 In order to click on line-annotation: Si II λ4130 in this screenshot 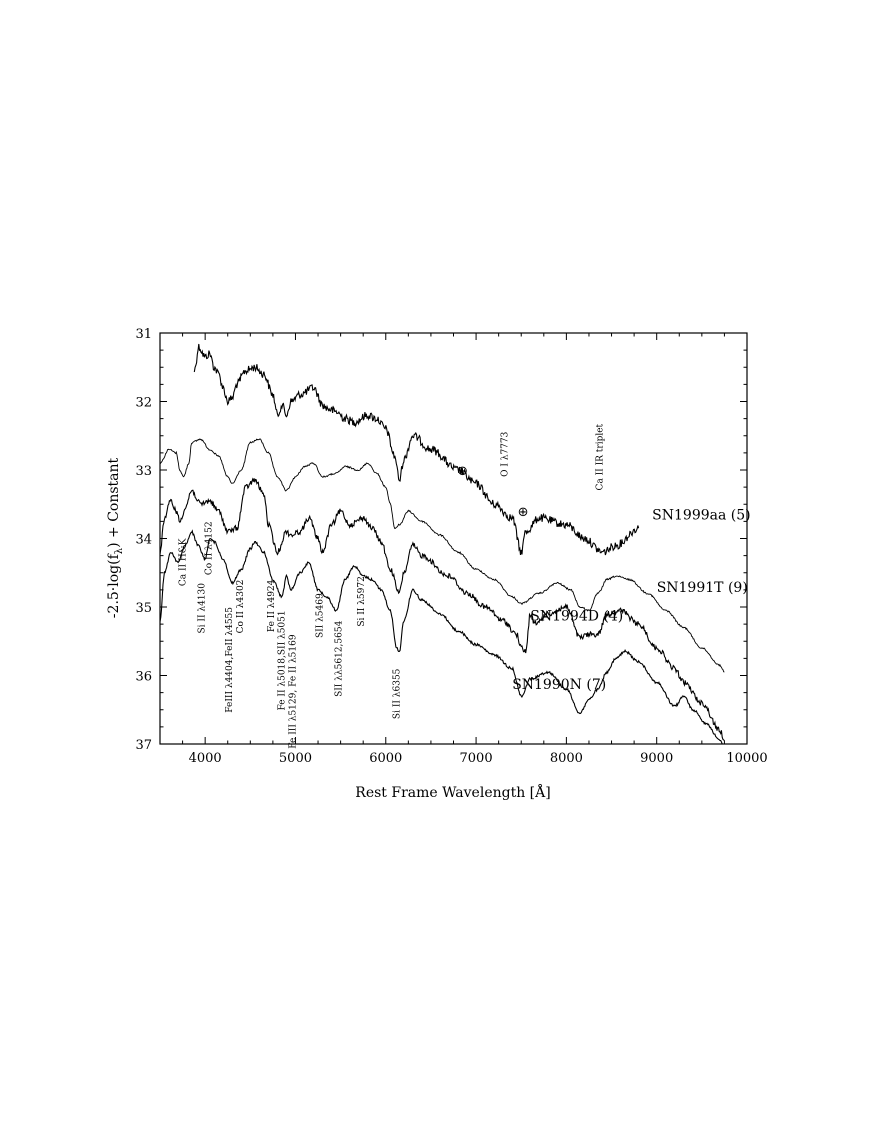, I will do `click(202, 608)`.